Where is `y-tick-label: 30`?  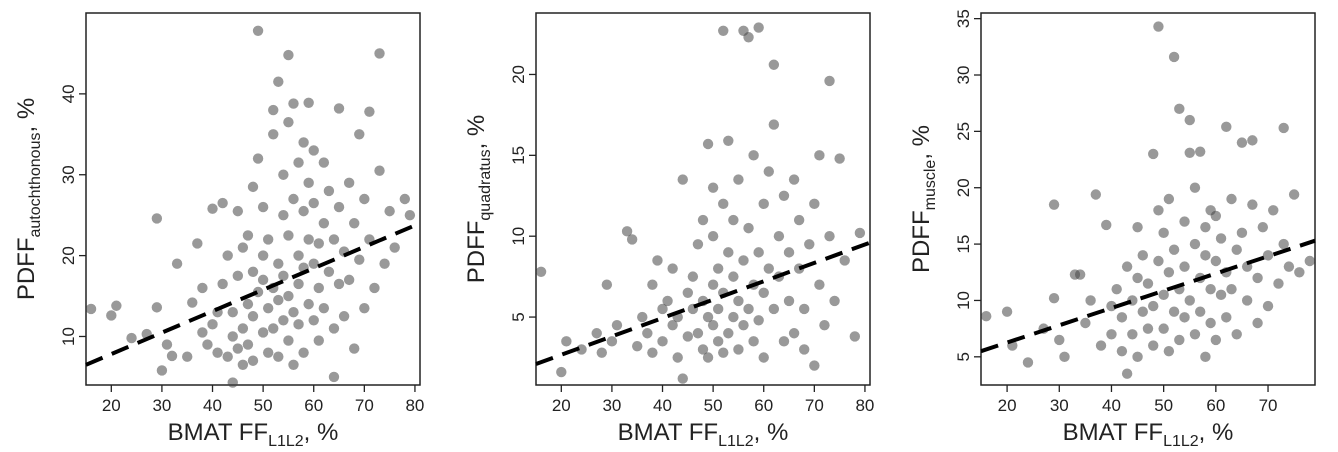 y-tick-label: 30 is located at coordinates (68, 174).